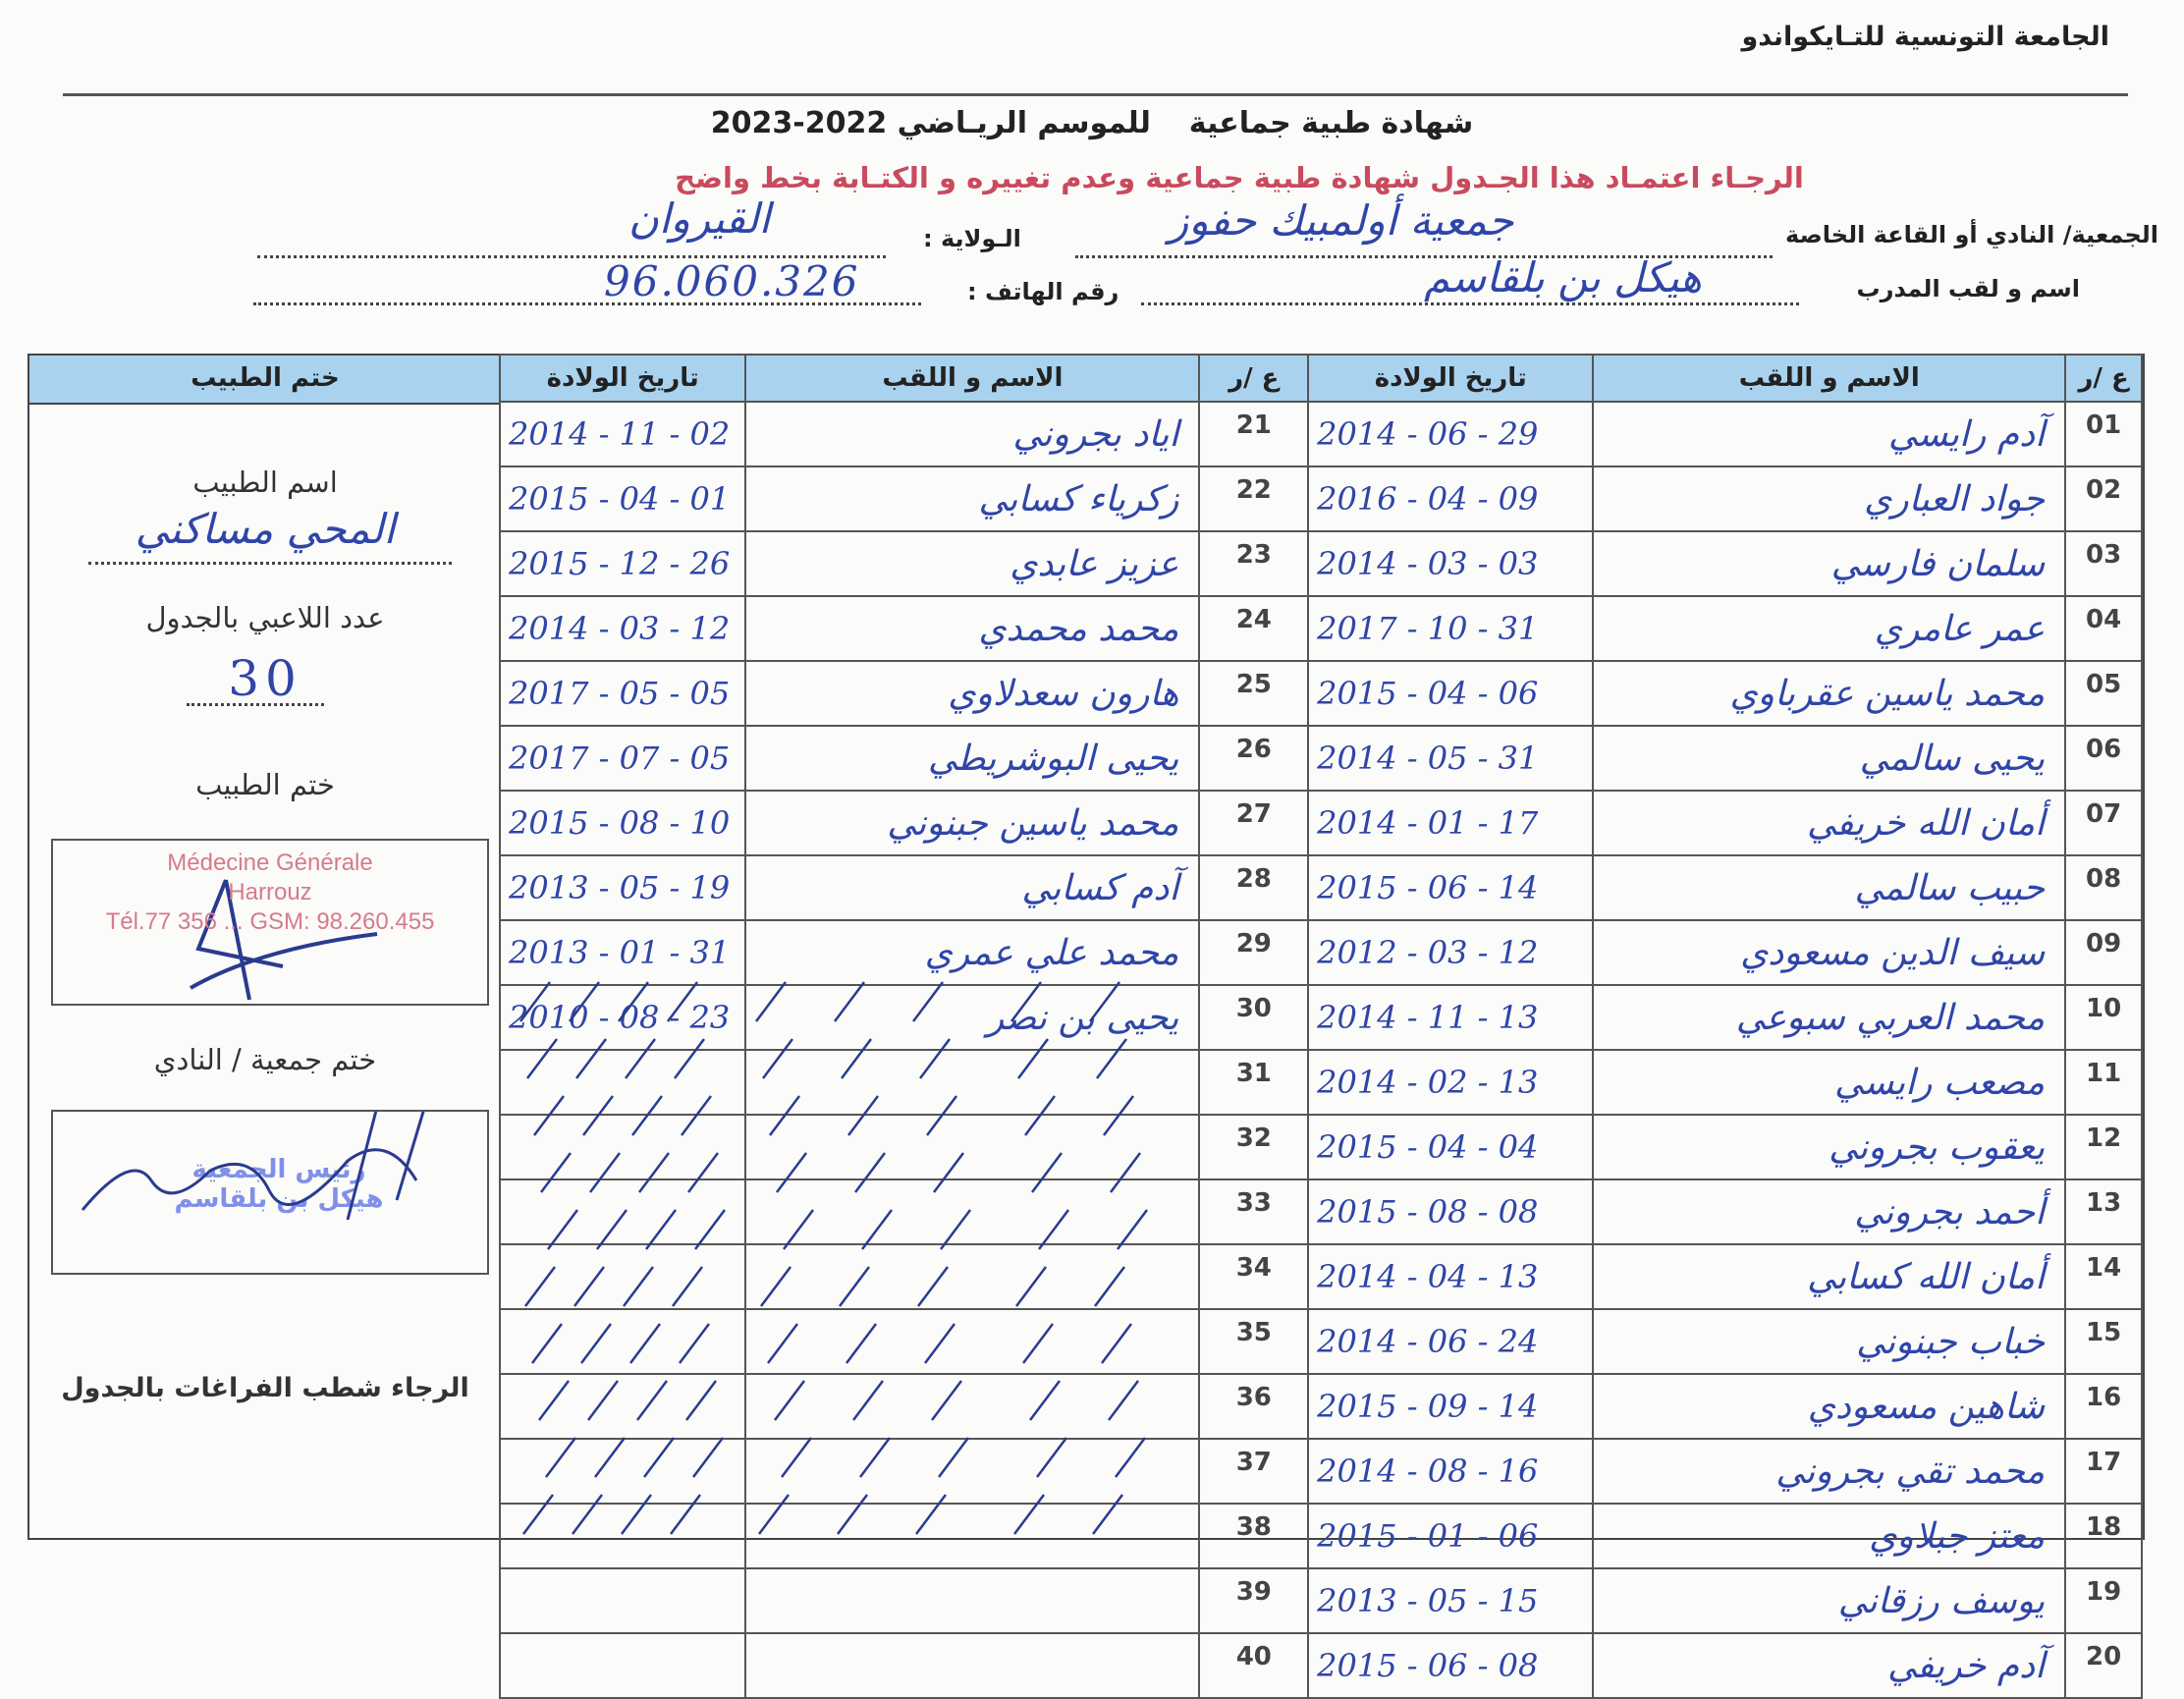 This screenshot has height=1699, width=2184. I want to click on birthdate-field: 2015 - 08 - 10, so click(622, 823).